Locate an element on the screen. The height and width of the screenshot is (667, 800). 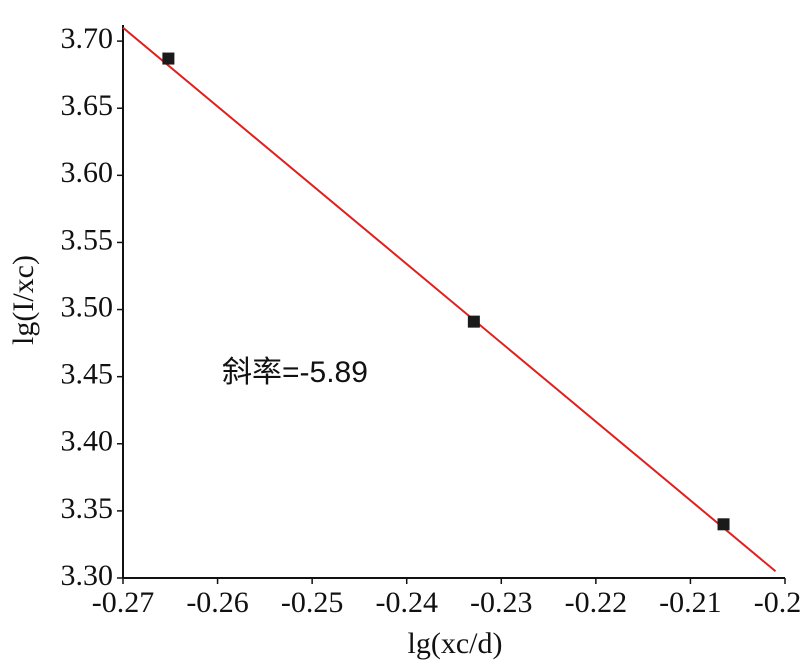
y-tick-label: 3.55 is located at coordinates (87, 239).